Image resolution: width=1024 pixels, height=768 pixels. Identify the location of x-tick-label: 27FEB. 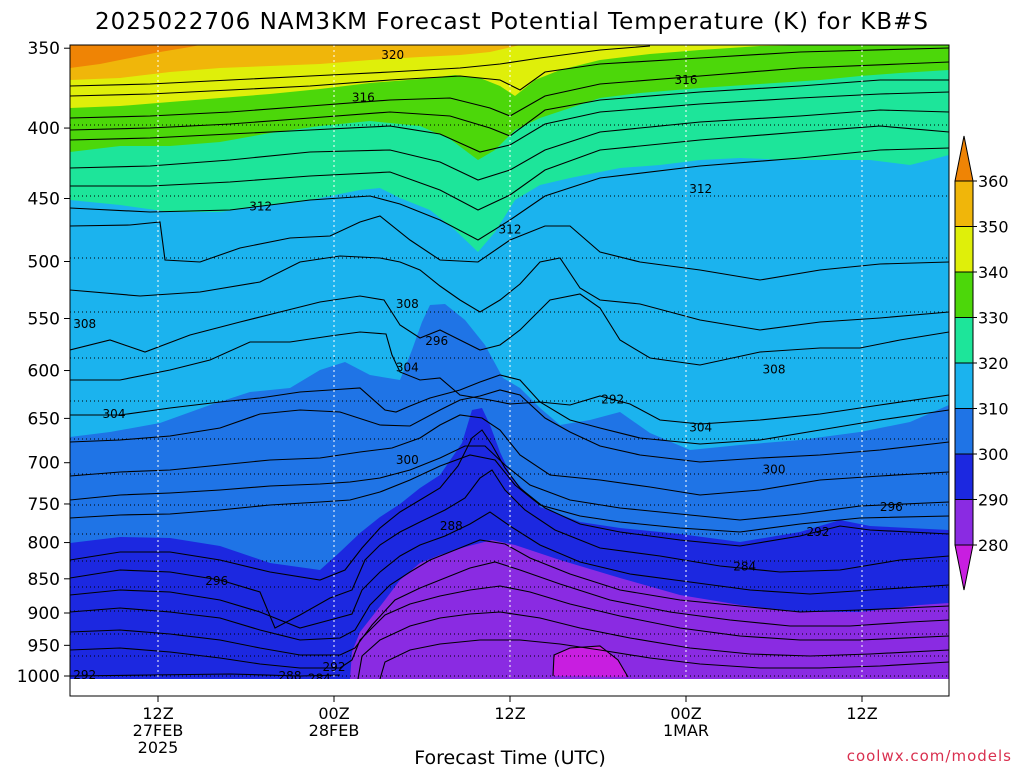
(158, 730).